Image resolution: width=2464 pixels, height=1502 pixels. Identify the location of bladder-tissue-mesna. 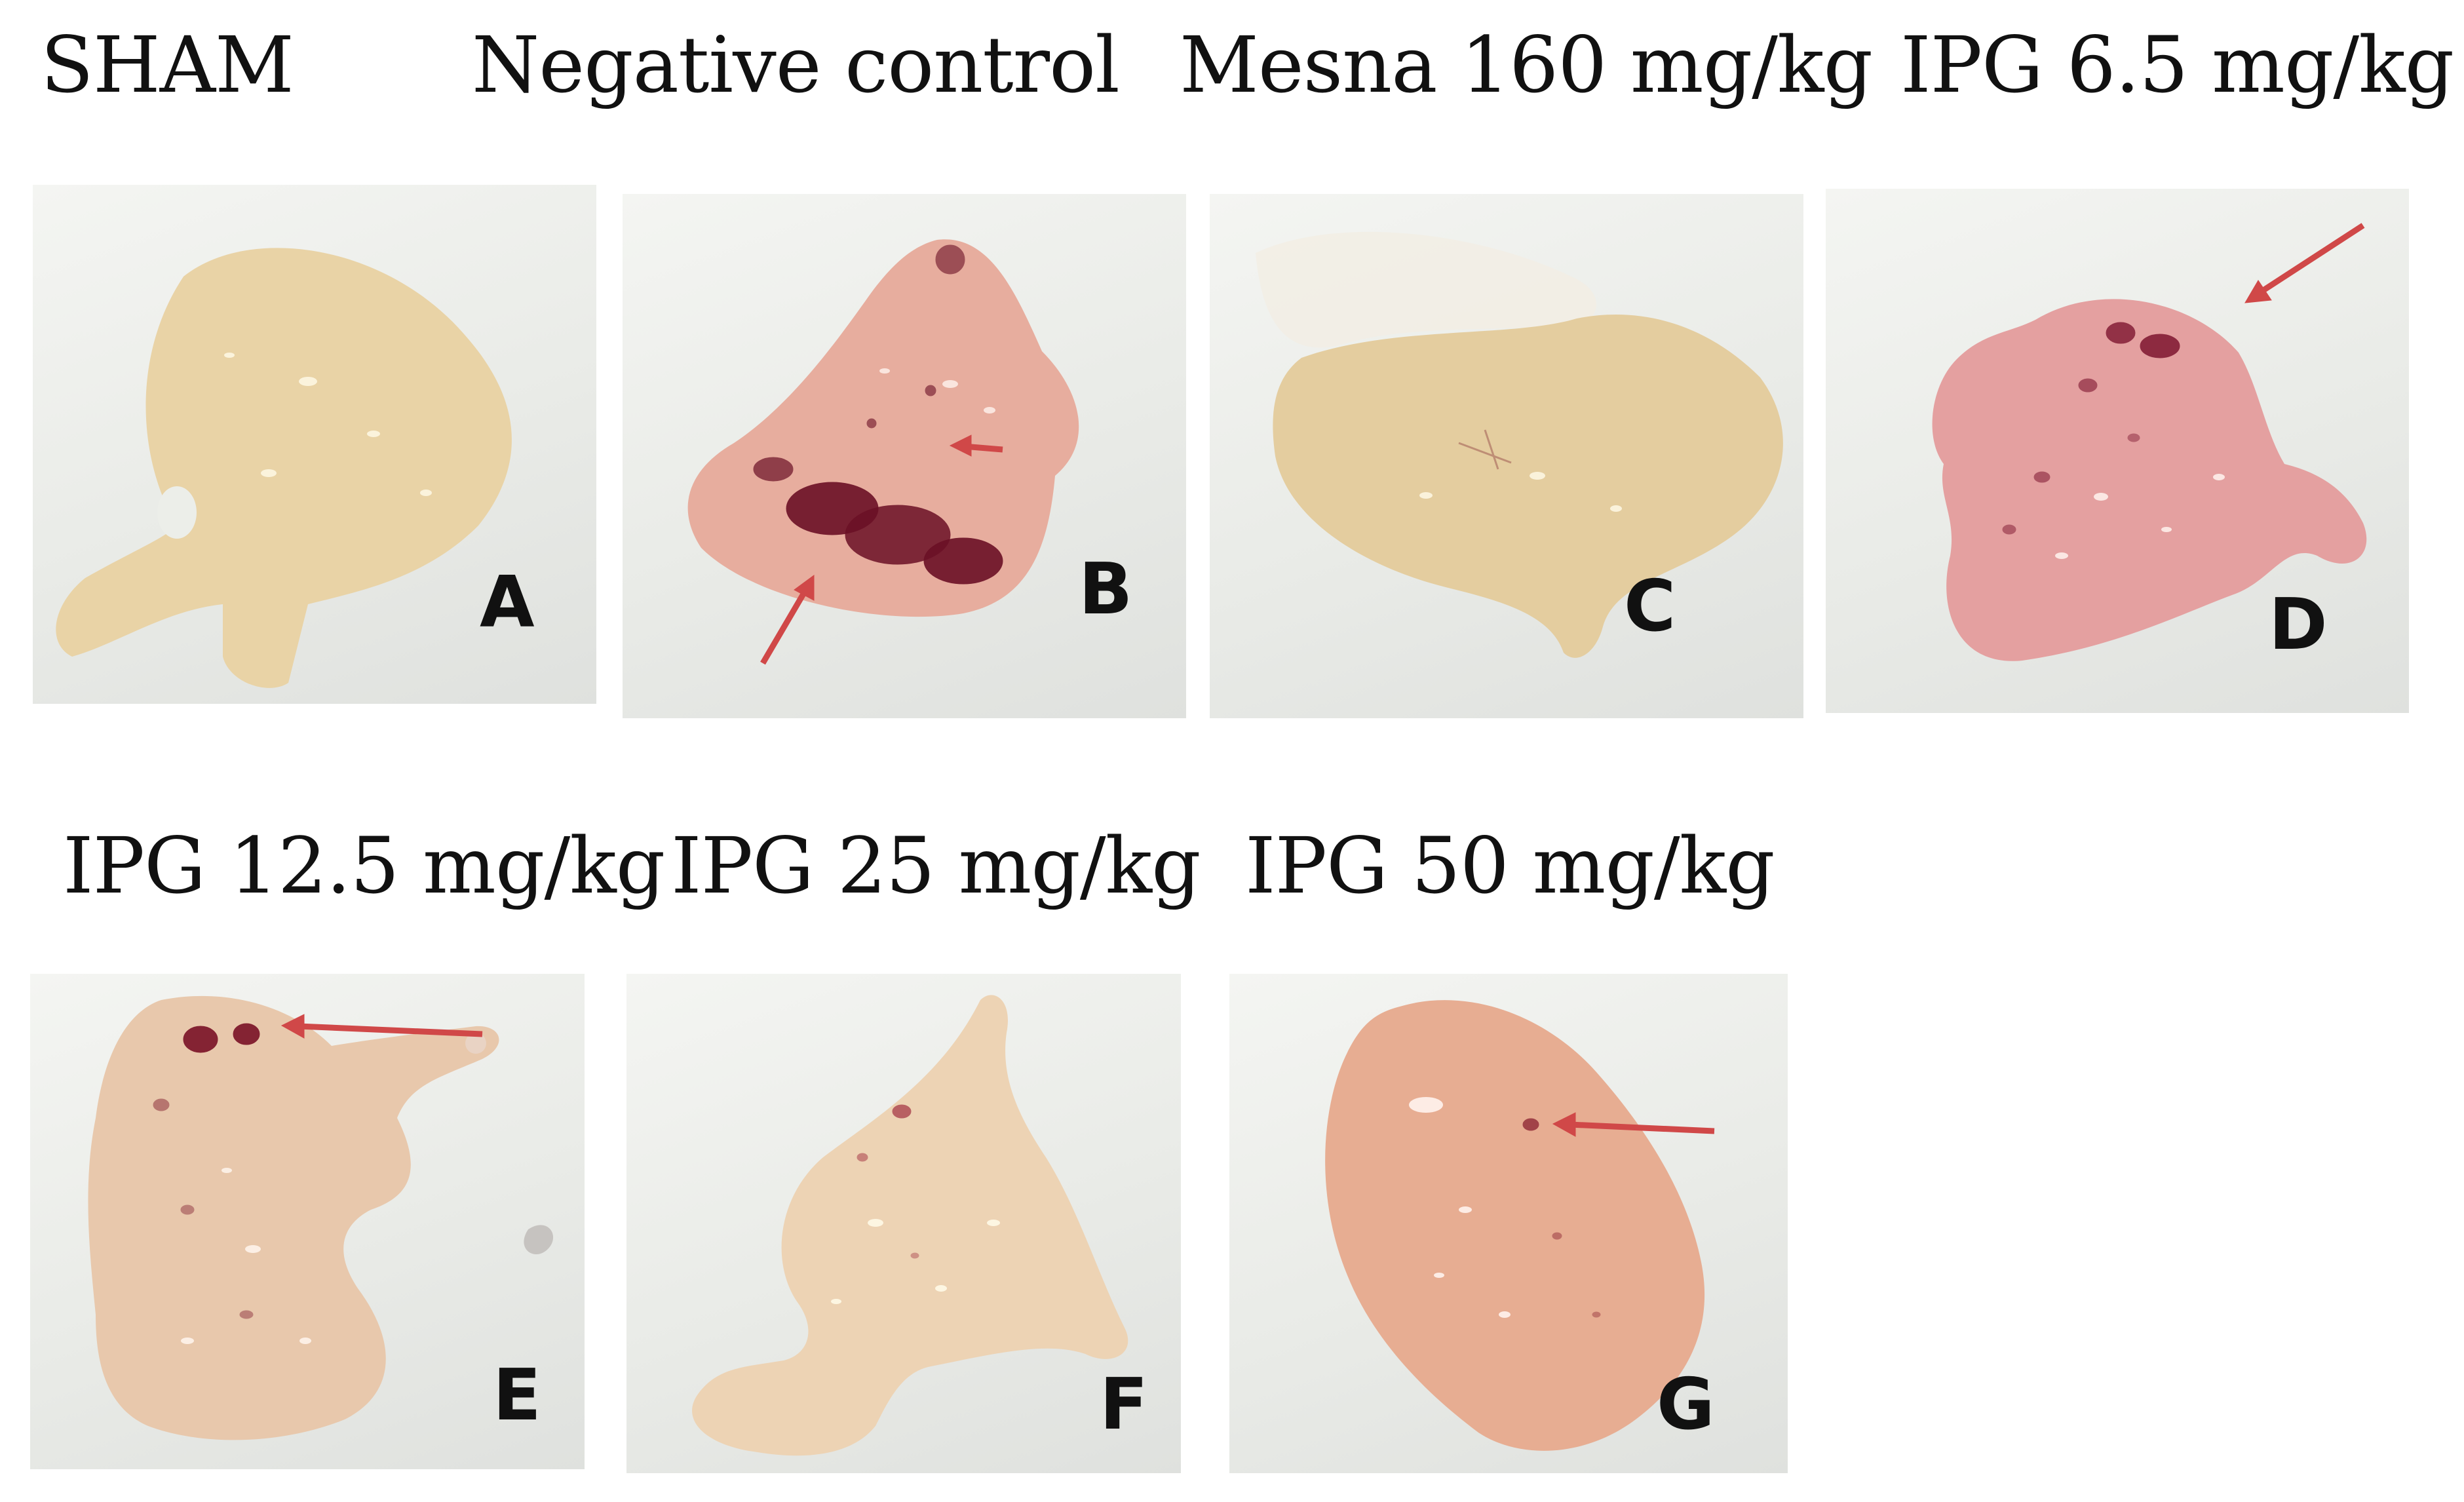
(1519, 444).